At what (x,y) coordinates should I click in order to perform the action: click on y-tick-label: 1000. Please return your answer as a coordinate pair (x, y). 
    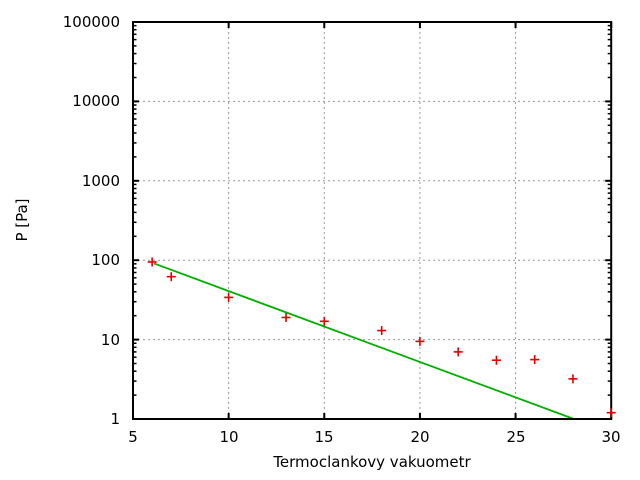
    Looking at the image, I should click on (100, 181).